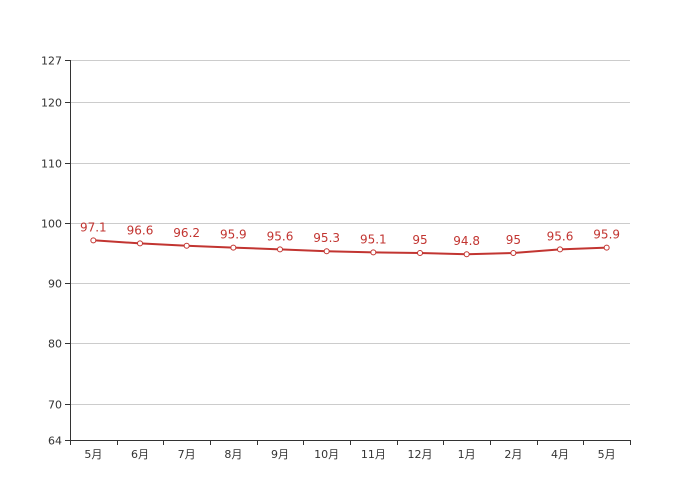 This screenshot has width=700, height=500. I want to click on data-label: 95.1, so click(373, 239).